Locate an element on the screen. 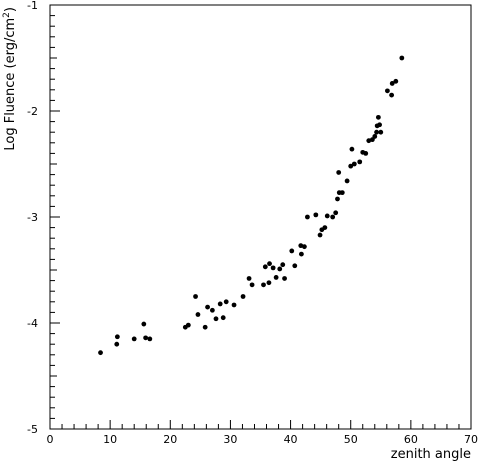  x-tick-label: 40 is located at coordinates (291, 439).